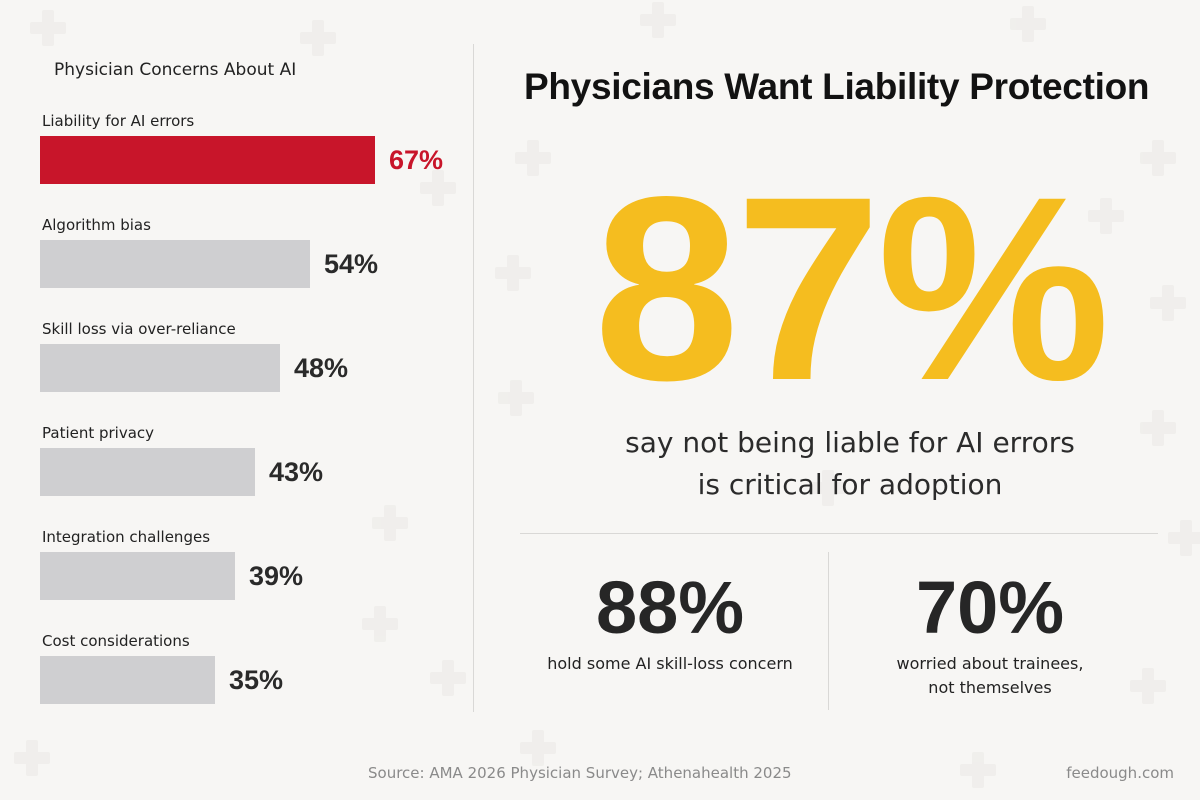 The image size is (1200, 800). What do you see at coordinates (990, 607) in the screenshot?
I see `trainee-stat-value: 70%` at bounding box center [990, 607].